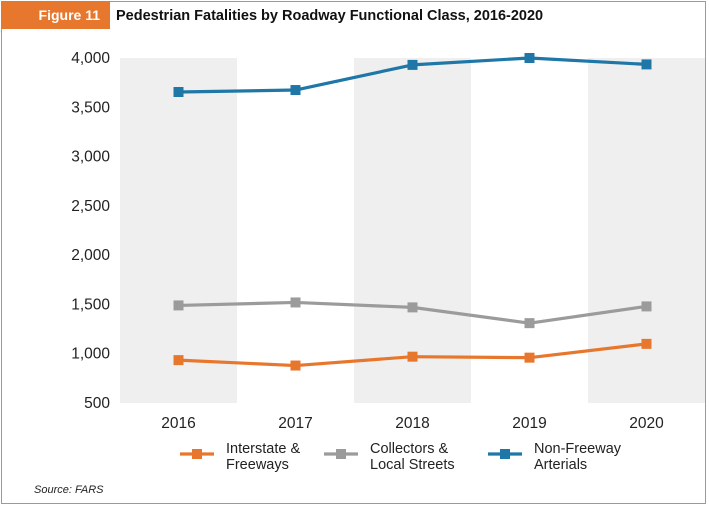  I want to click on legend-label-line: Freeways, so click(257, 465).